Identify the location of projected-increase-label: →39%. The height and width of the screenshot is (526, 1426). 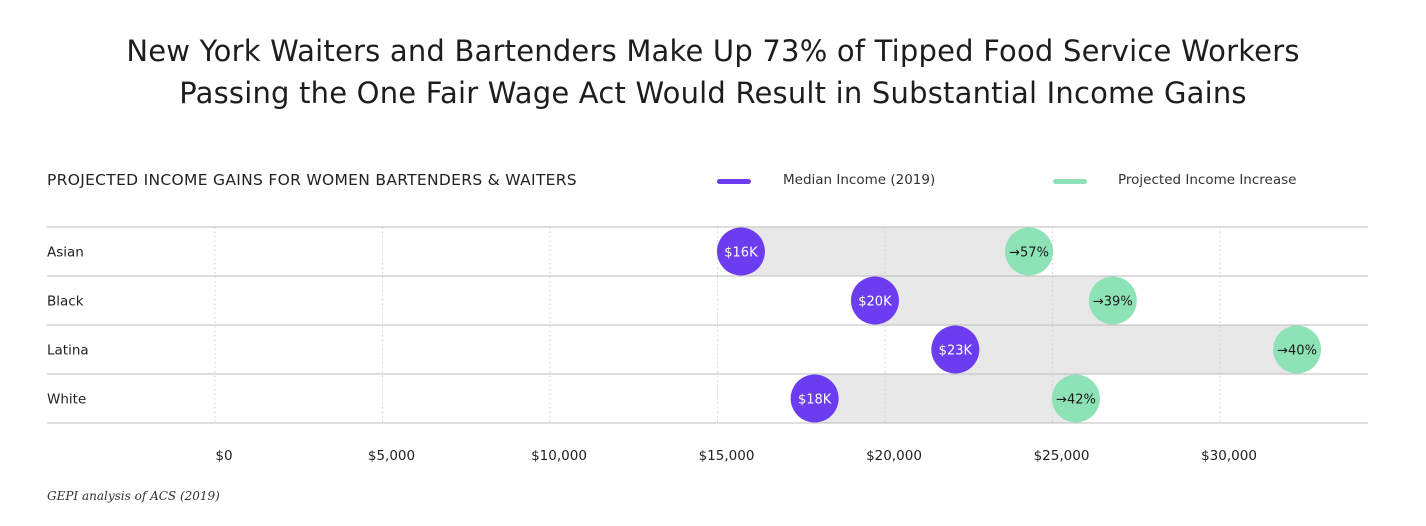
(1113, 302).